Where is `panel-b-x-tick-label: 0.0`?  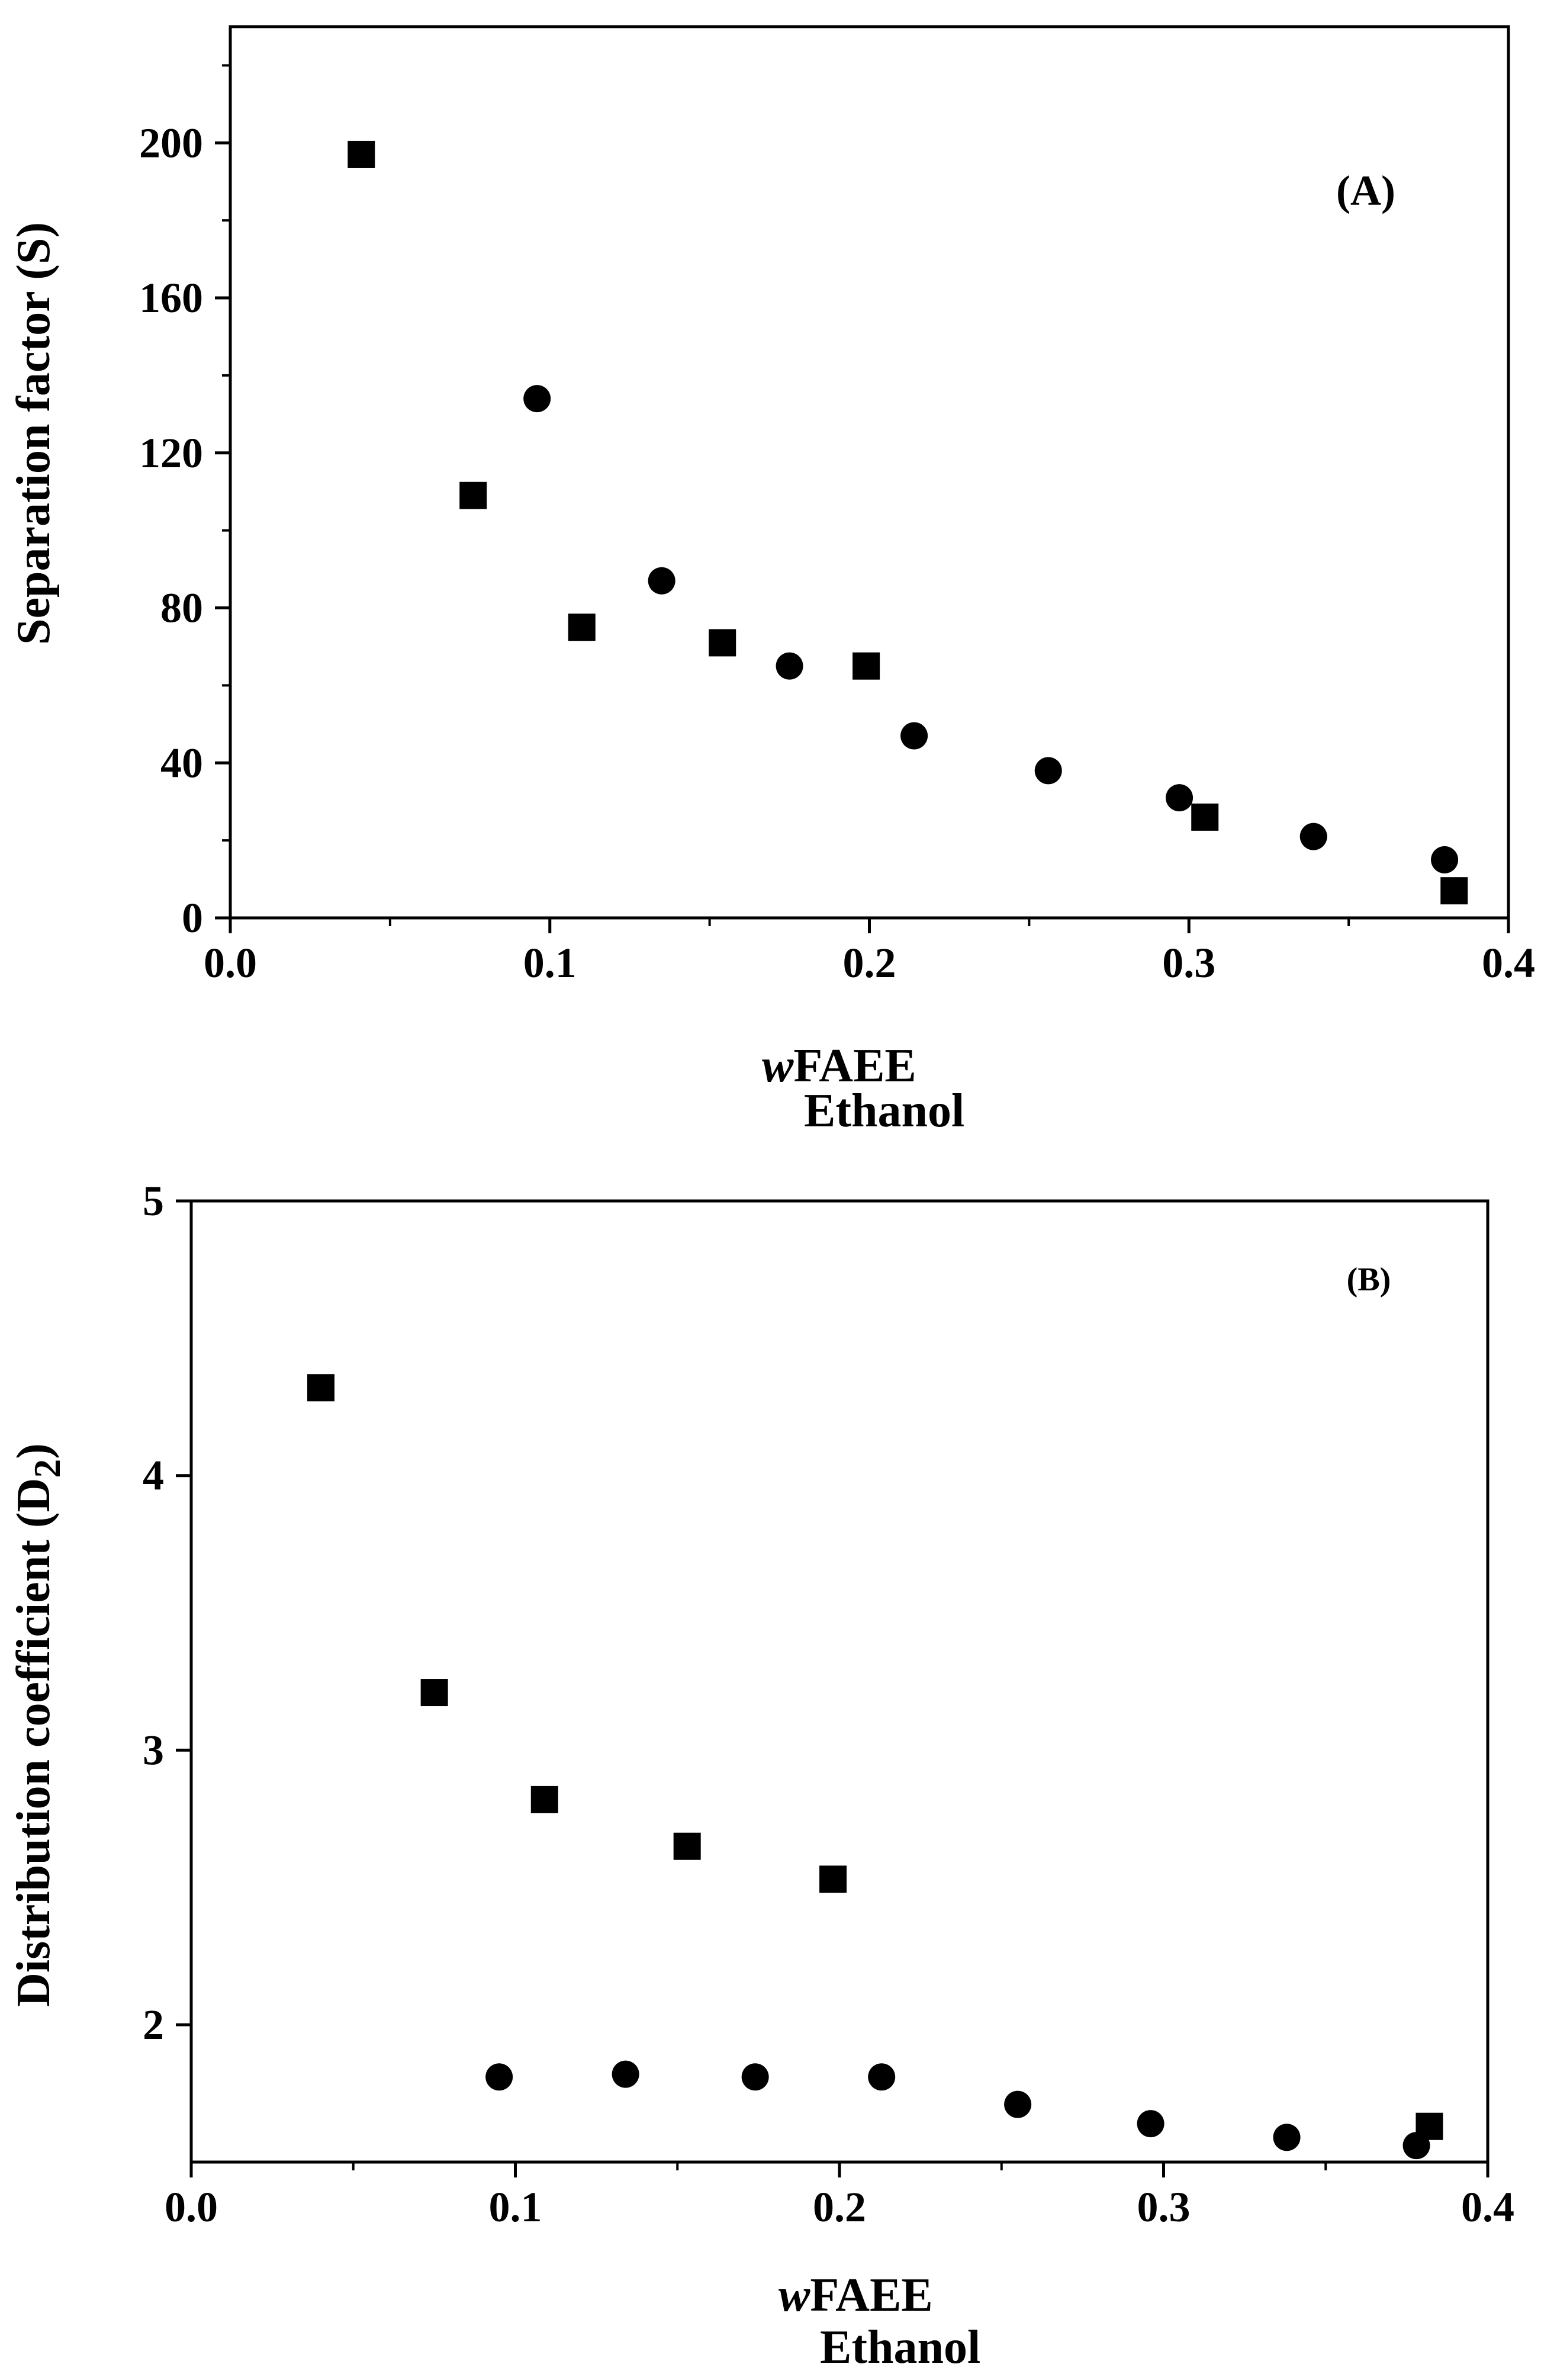 panel-b-x-tick-label: 0.0 is located at coordinates (192, 2207).